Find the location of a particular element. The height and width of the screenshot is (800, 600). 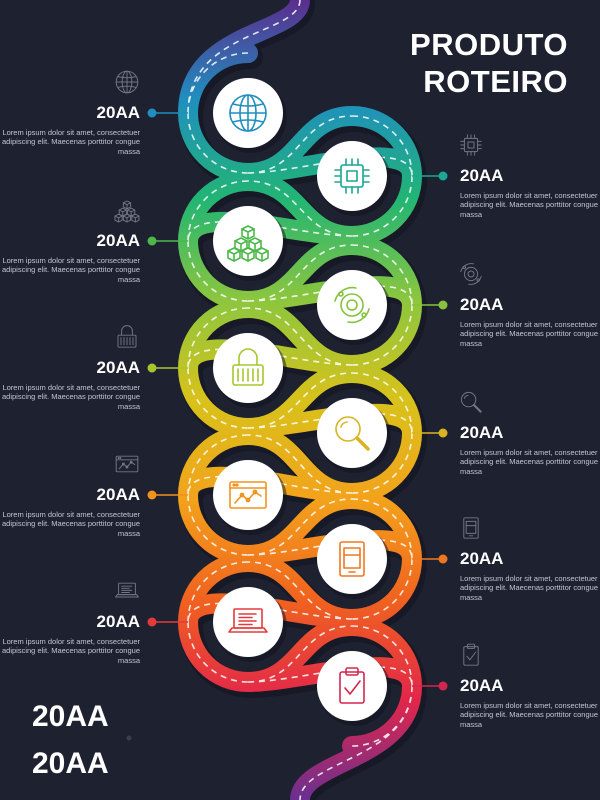

clipboard-check-icon is located at coordinates (352, 685).